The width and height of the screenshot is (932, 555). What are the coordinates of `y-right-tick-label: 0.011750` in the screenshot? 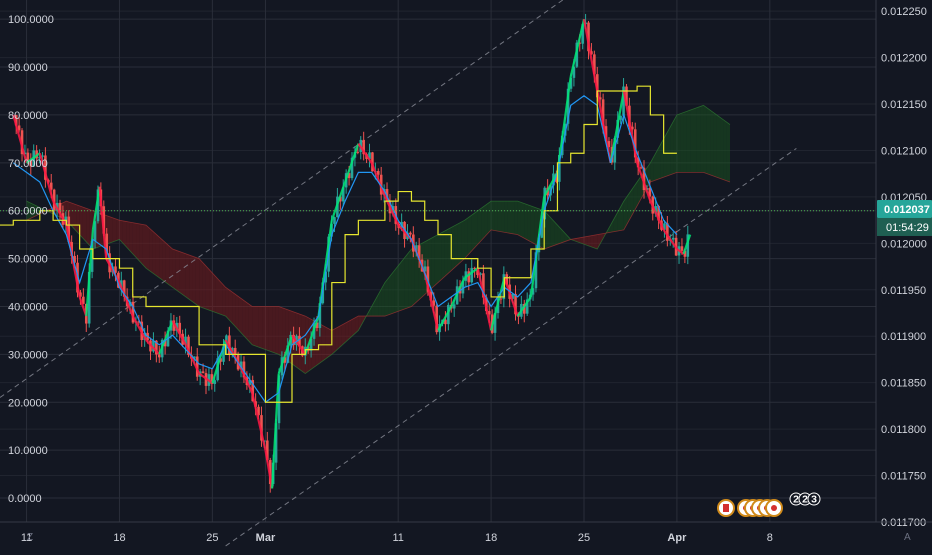 It's located at (903, 477).